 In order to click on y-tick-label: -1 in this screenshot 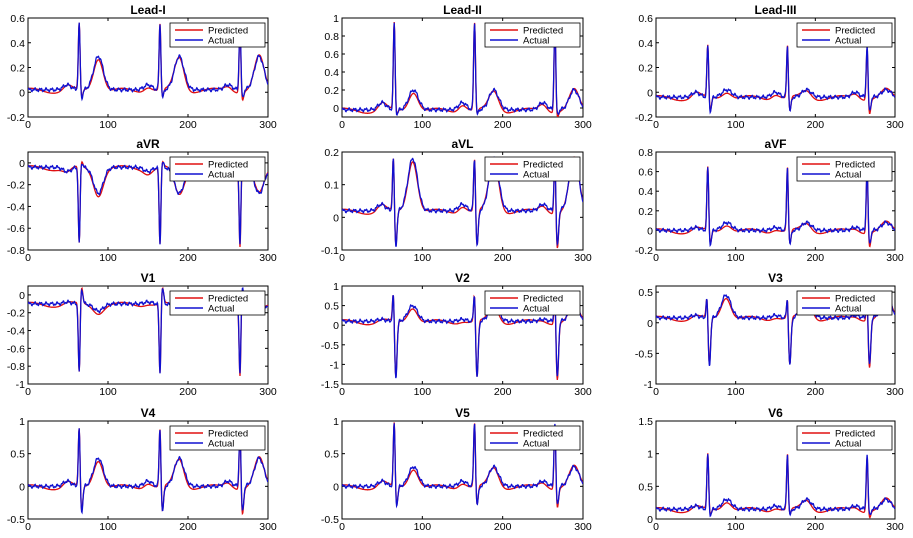, I will do `click(20, 385)`.